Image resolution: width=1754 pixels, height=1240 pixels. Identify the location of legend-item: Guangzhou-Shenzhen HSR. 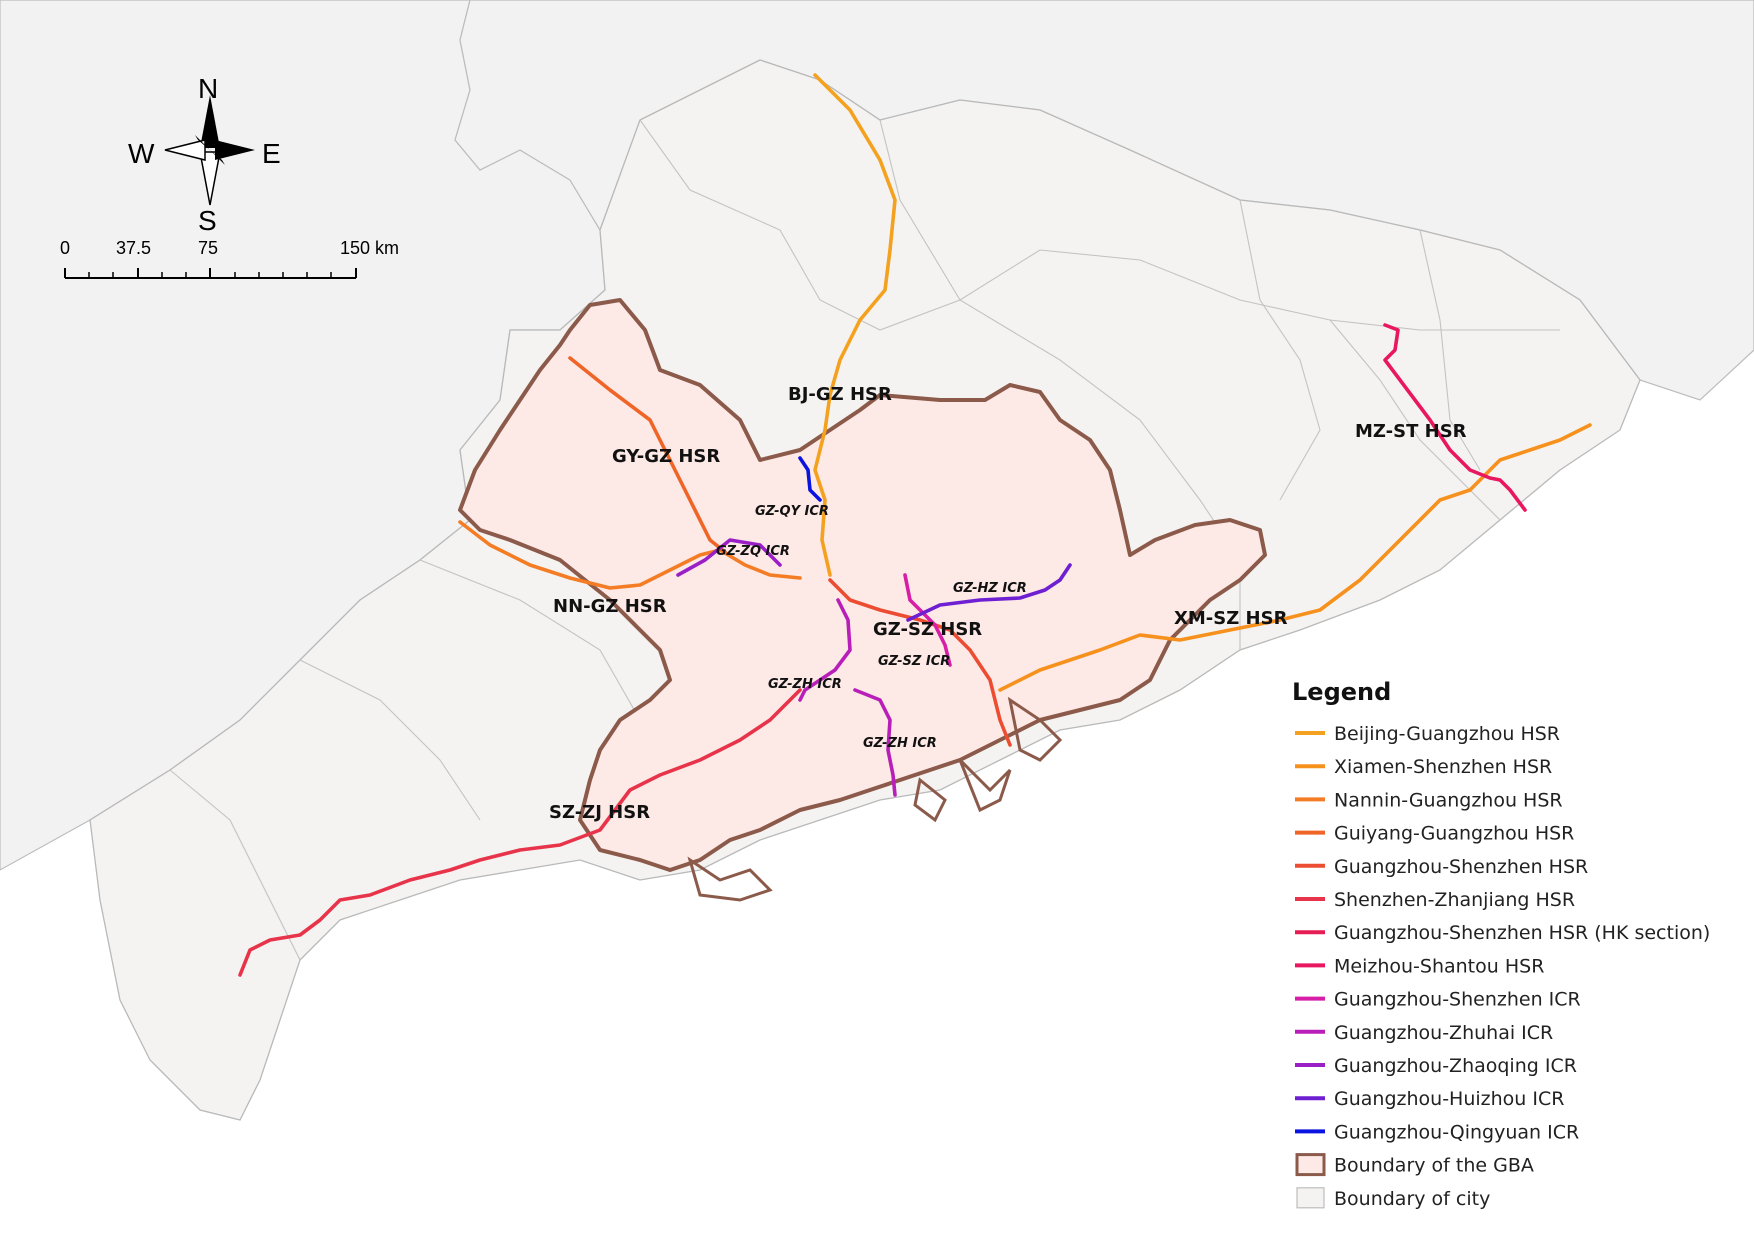
(1441, 867).